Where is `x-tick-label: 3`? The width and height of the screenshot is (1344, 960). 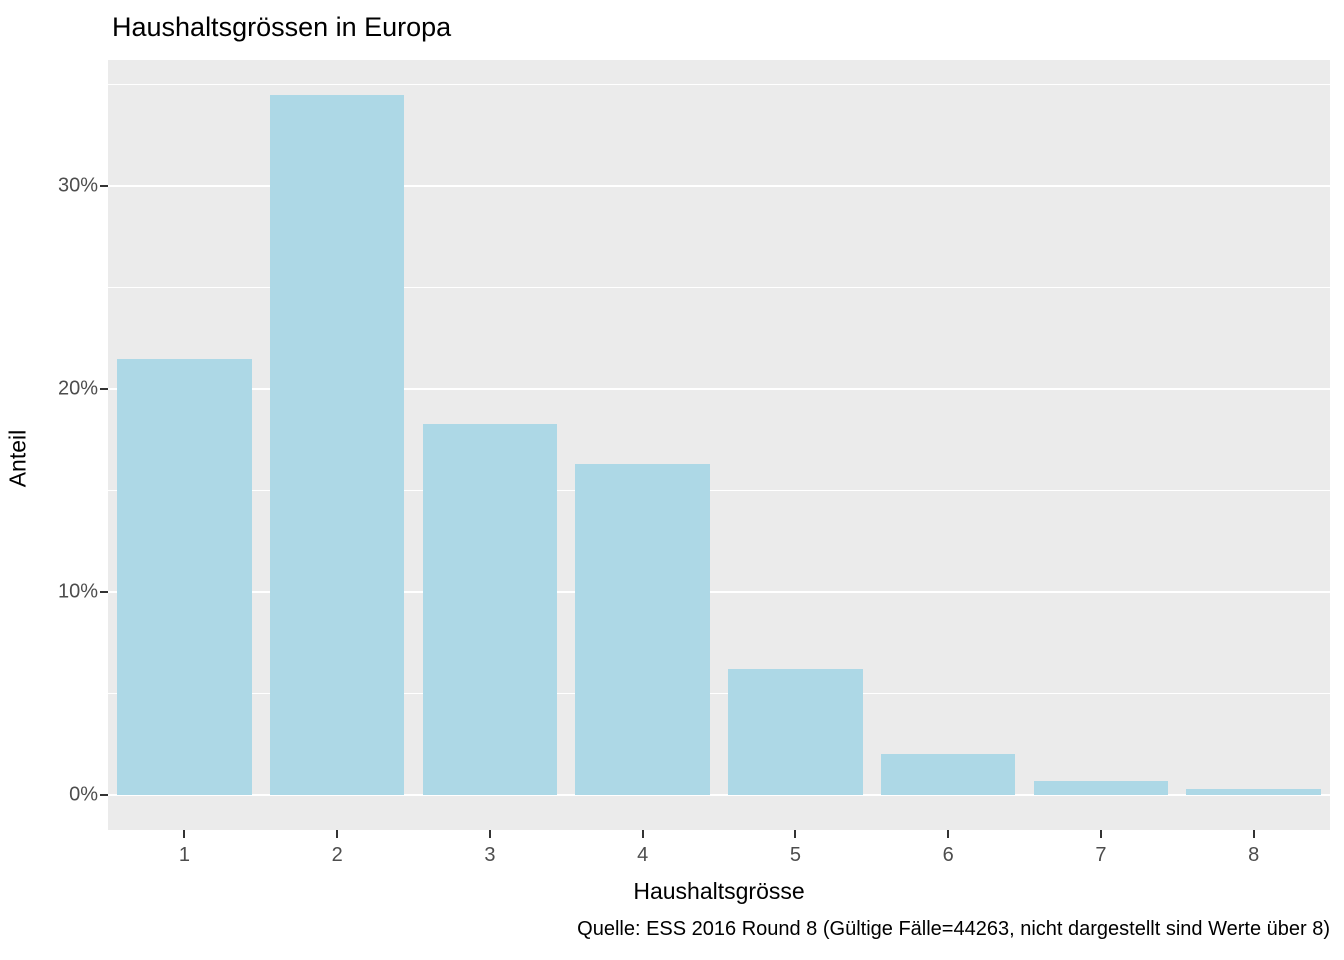 x-tick-label: 3 is located at coordinates (490, 855).